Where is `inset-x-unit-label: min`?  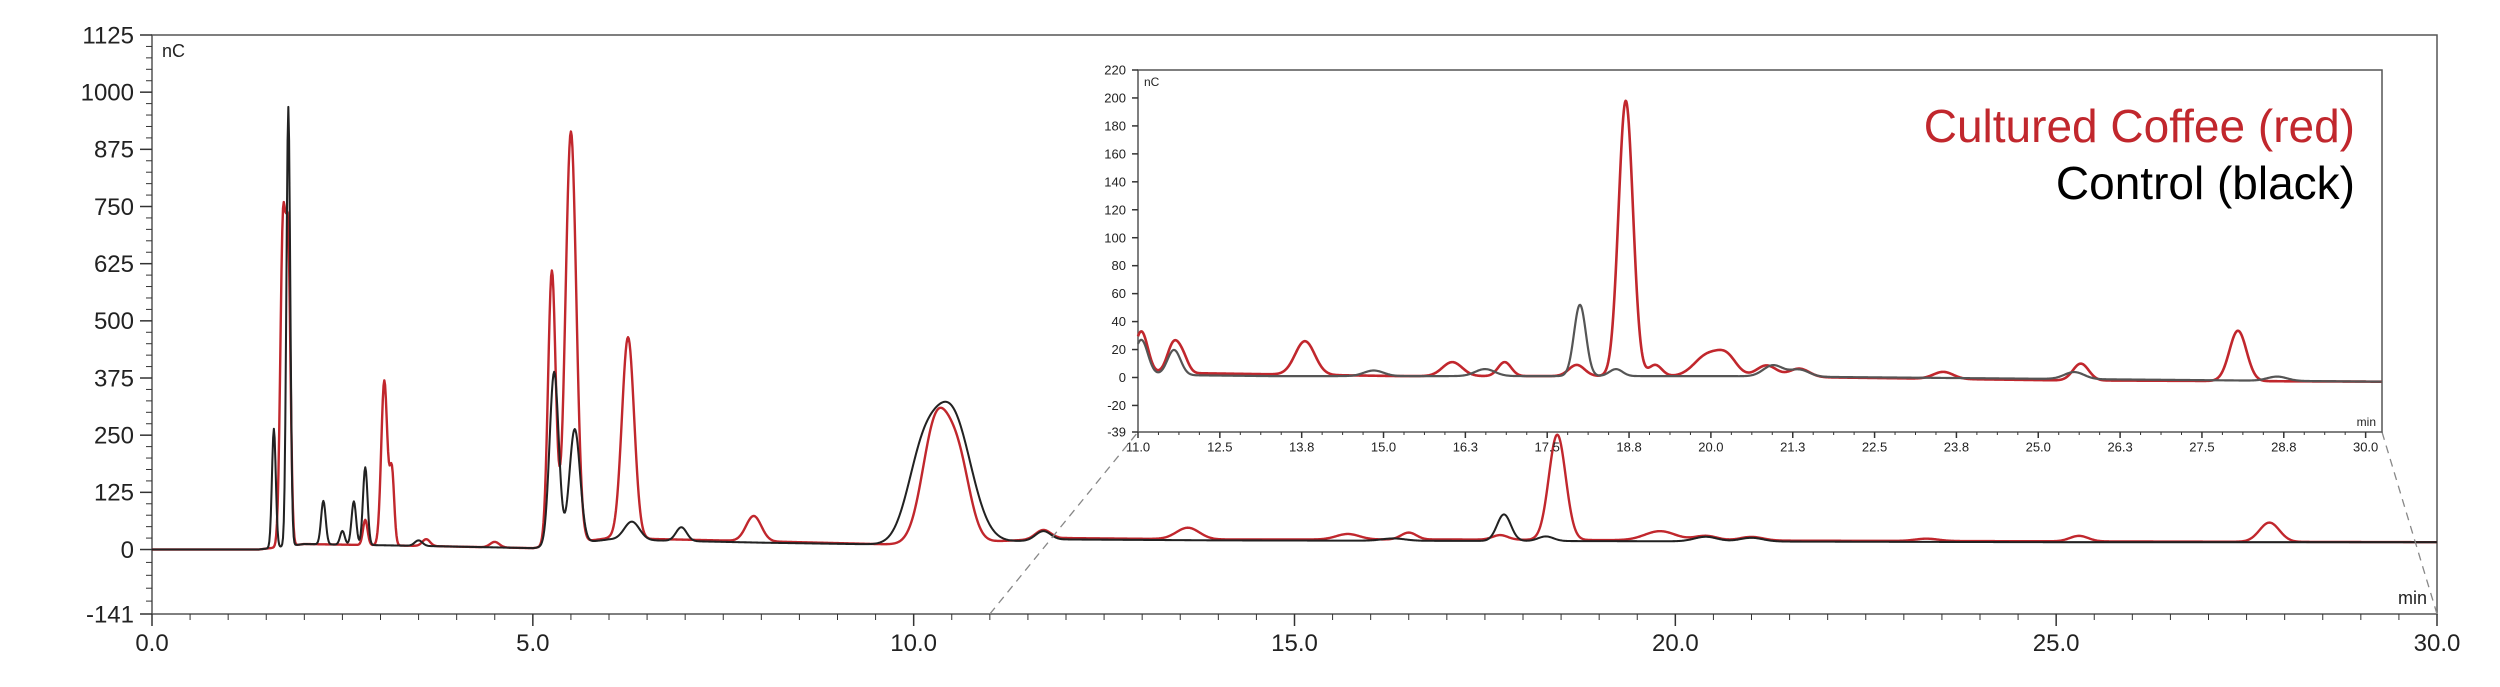
inset-x-unit-label: min is located at coordinates (2366, 422).